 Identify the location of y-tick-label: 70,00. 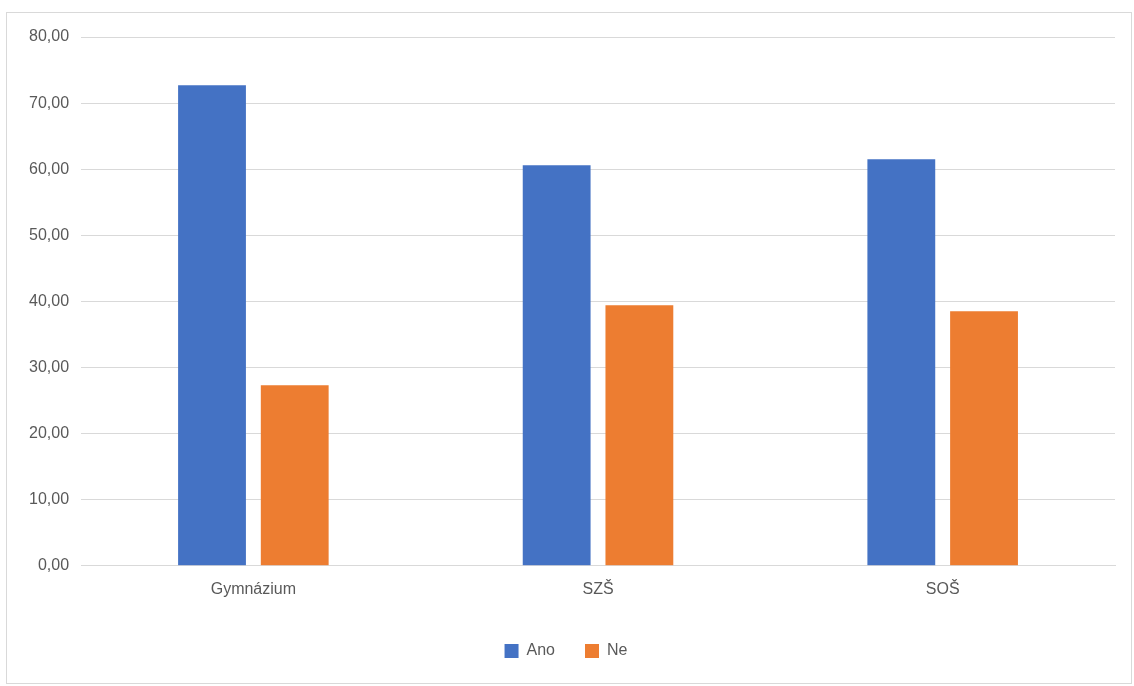
(49, 102).